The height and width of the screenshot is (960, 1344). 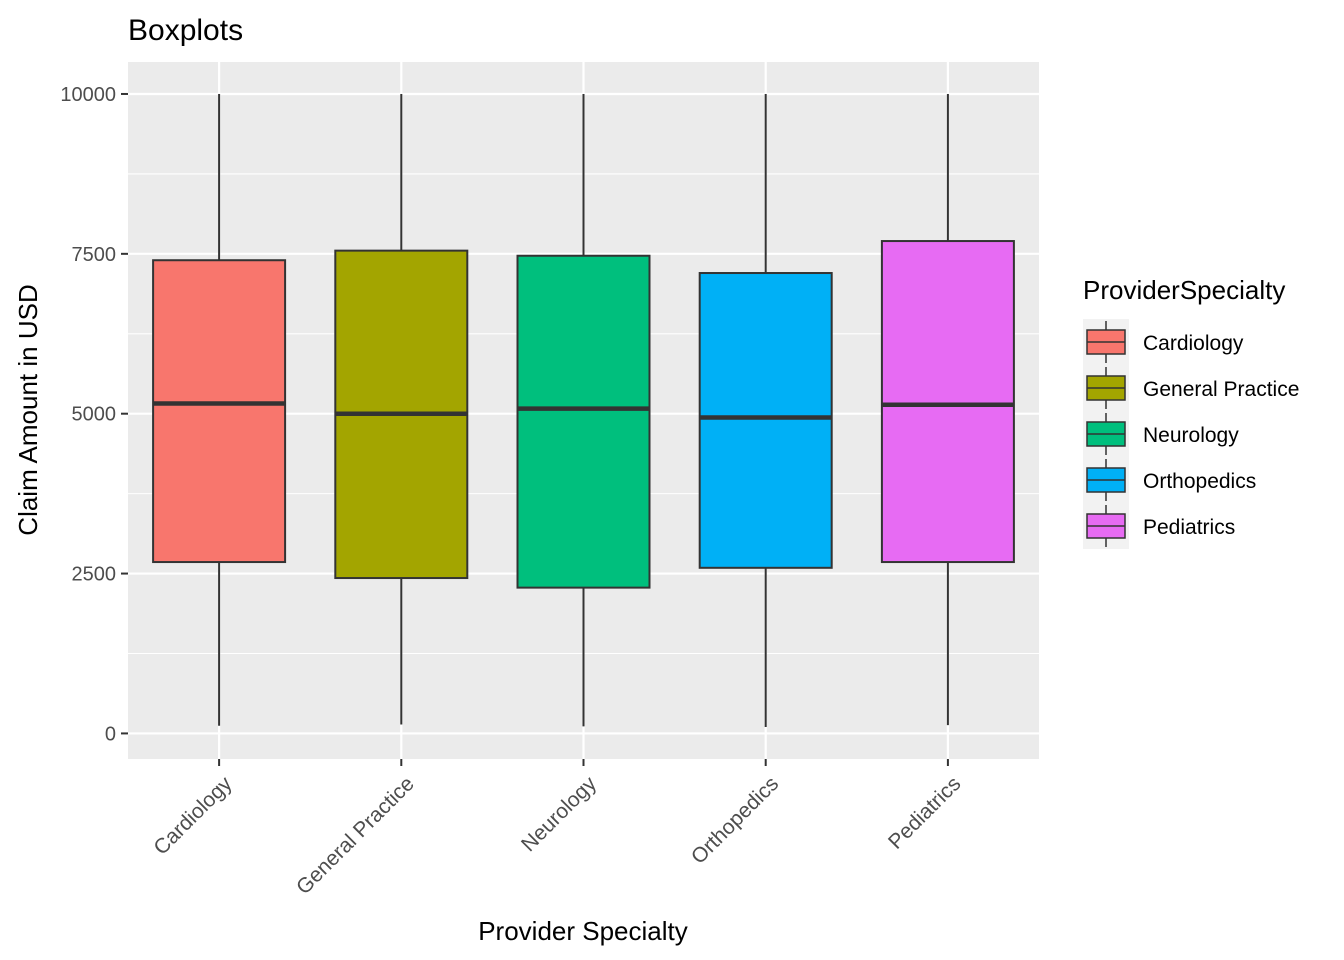 I want to click on box-neurology, so click(x=583, y=410).